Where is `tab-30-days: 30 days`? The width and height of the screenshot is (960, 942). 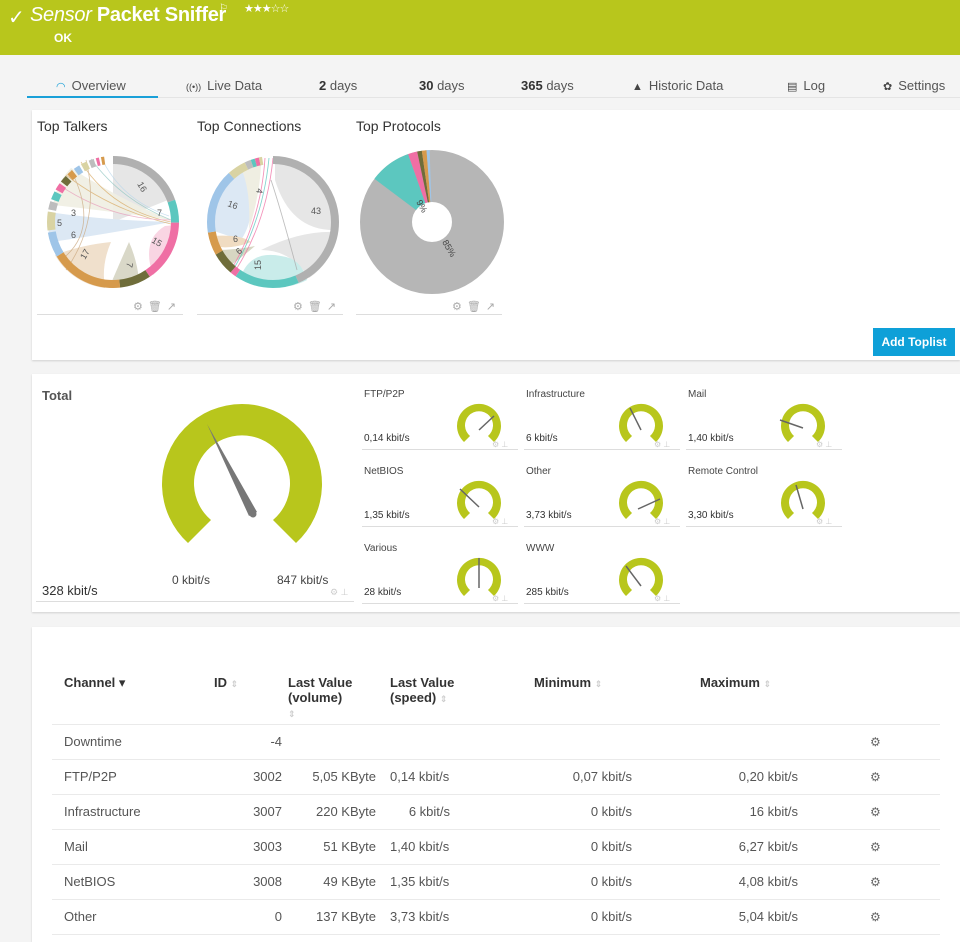
tab-30-days: 30 days is located at coordinates (442, 85).